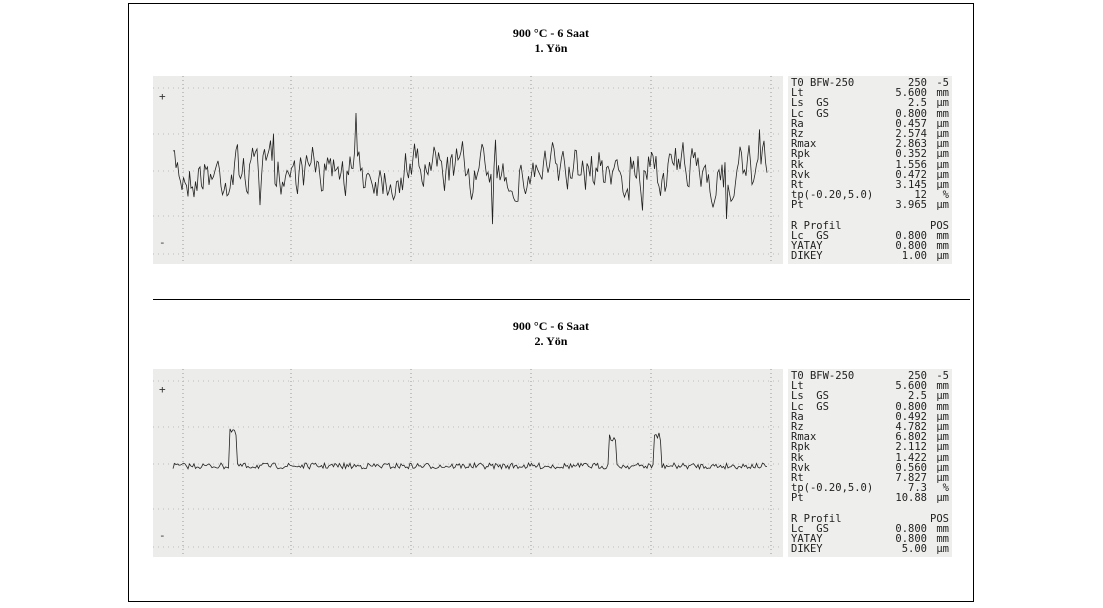 The image size is (1103, 608). I want to click on readout-value: 0.457, so click(911, 123).